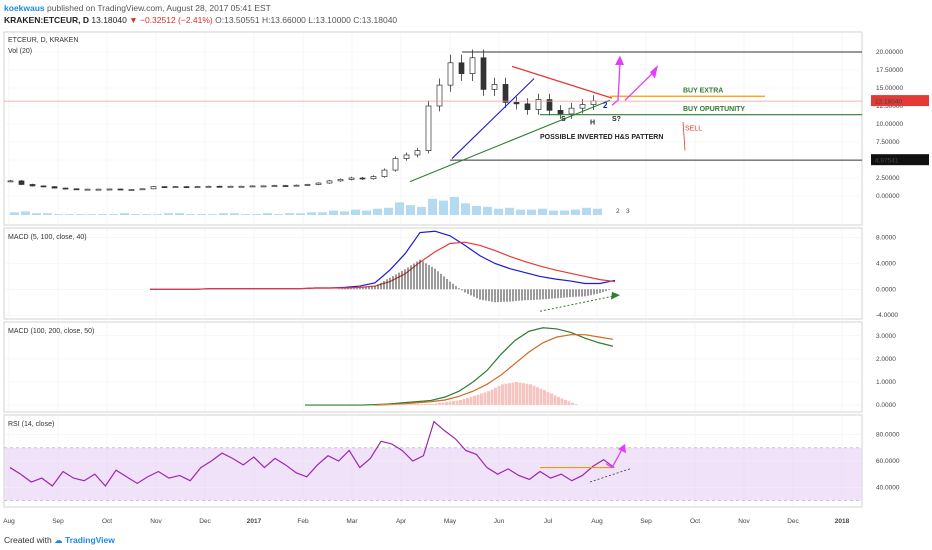 The height and width of the screenshot is (550, 932). What do you see at coordinates (563, 119) in the screenshot?
I see `shoulder-left-label: S` at bounding box center [563, 119].